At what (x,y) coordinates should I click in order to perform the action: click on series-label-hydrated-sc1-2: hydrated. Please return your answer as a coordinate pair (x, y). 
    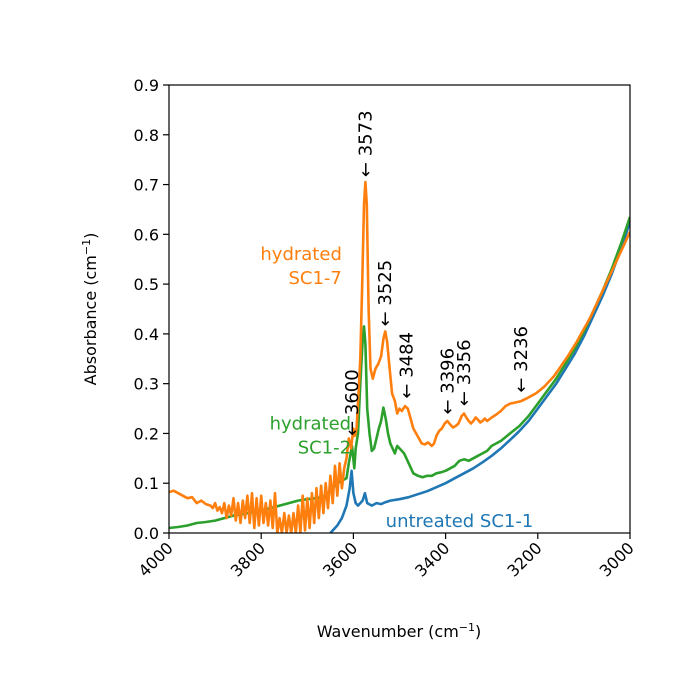
    Looking at the image, I should click on (310, 423).